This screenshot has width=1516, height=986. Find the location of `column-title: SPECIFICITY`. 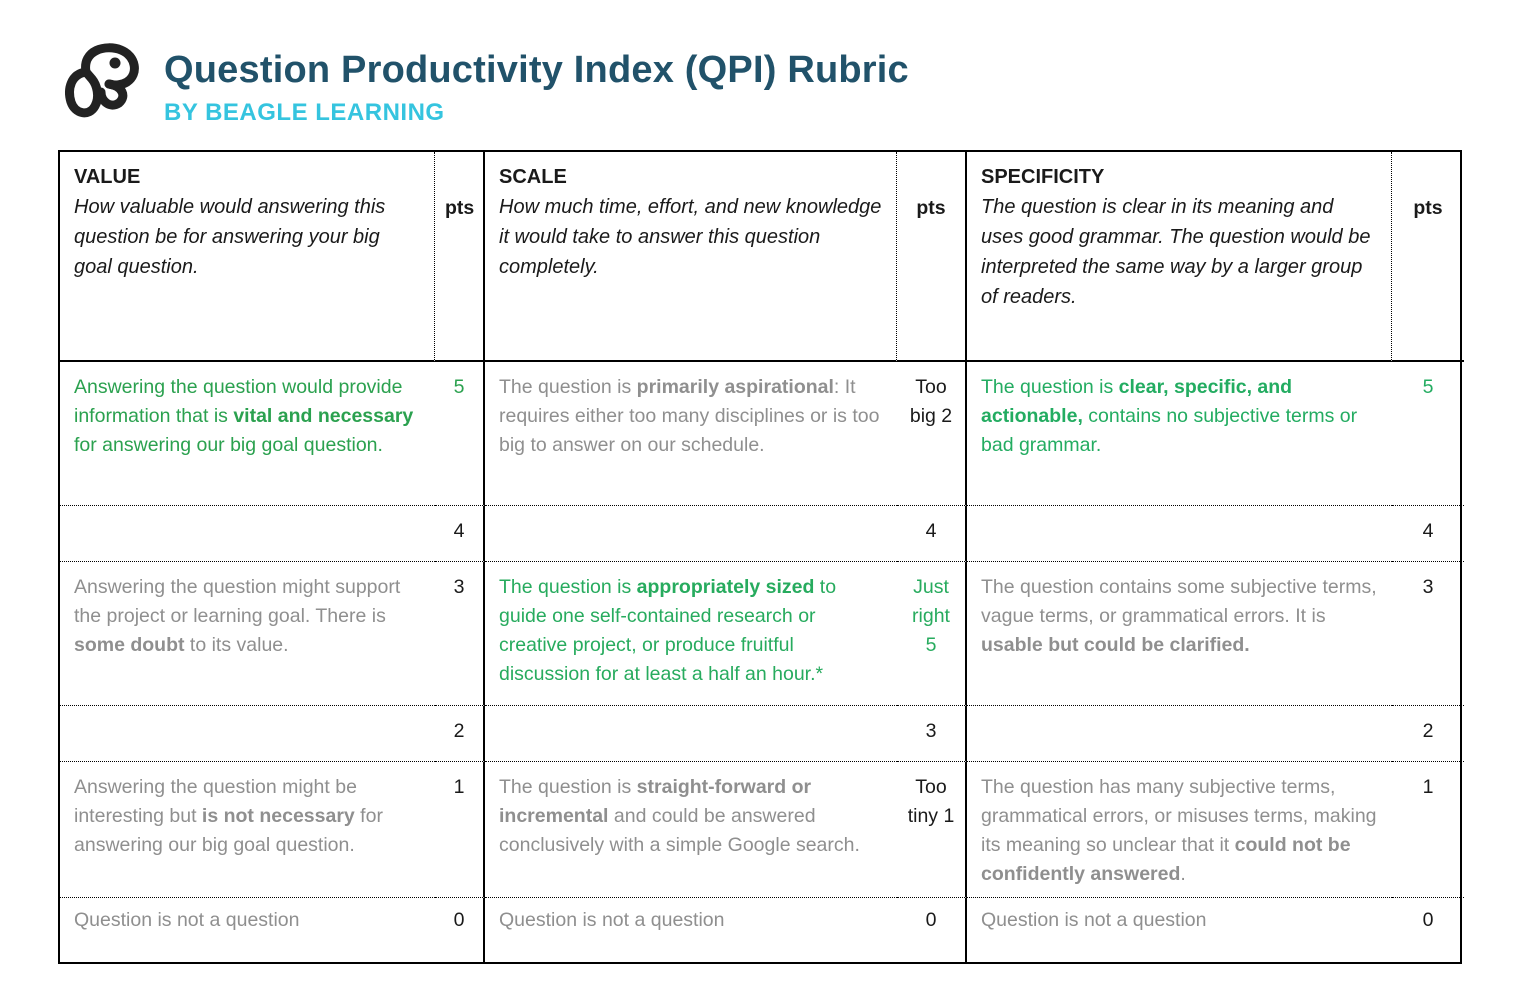

column-title: SPECIFICITY is located at coordinates (1043, 177).